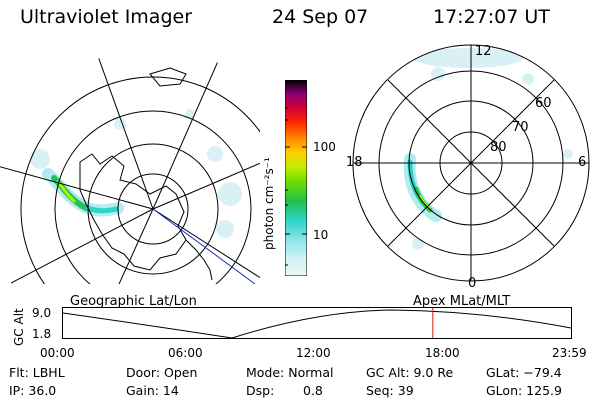 This screenshot has width=600, height=400. Describe the element at coordinates (296, 178) in the screenshot. I see `colorbar` at that location.